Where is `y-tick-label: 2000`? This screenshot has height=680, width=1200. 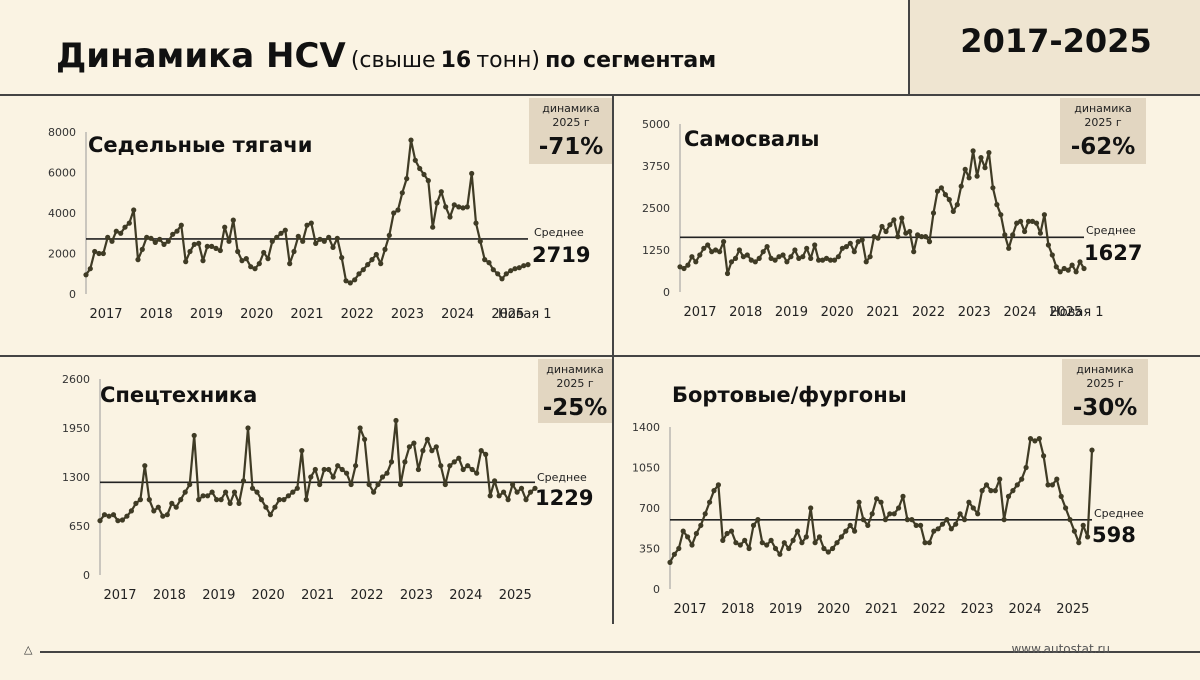
y-tick-label: 2000 is located at coordinates (62, 254).